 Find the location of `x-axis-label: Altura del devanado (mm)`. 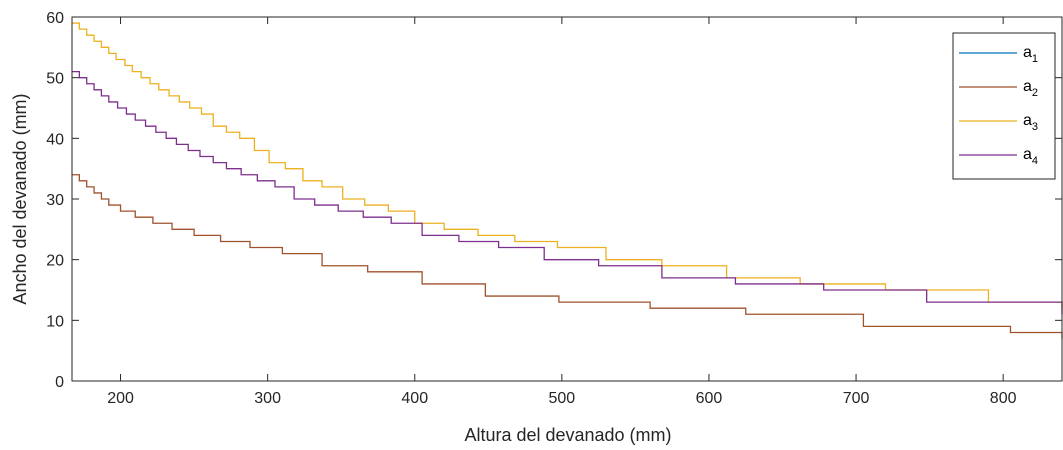

x-axis-label: Altura del devanado (mm) is located at coordinates (567, 435).